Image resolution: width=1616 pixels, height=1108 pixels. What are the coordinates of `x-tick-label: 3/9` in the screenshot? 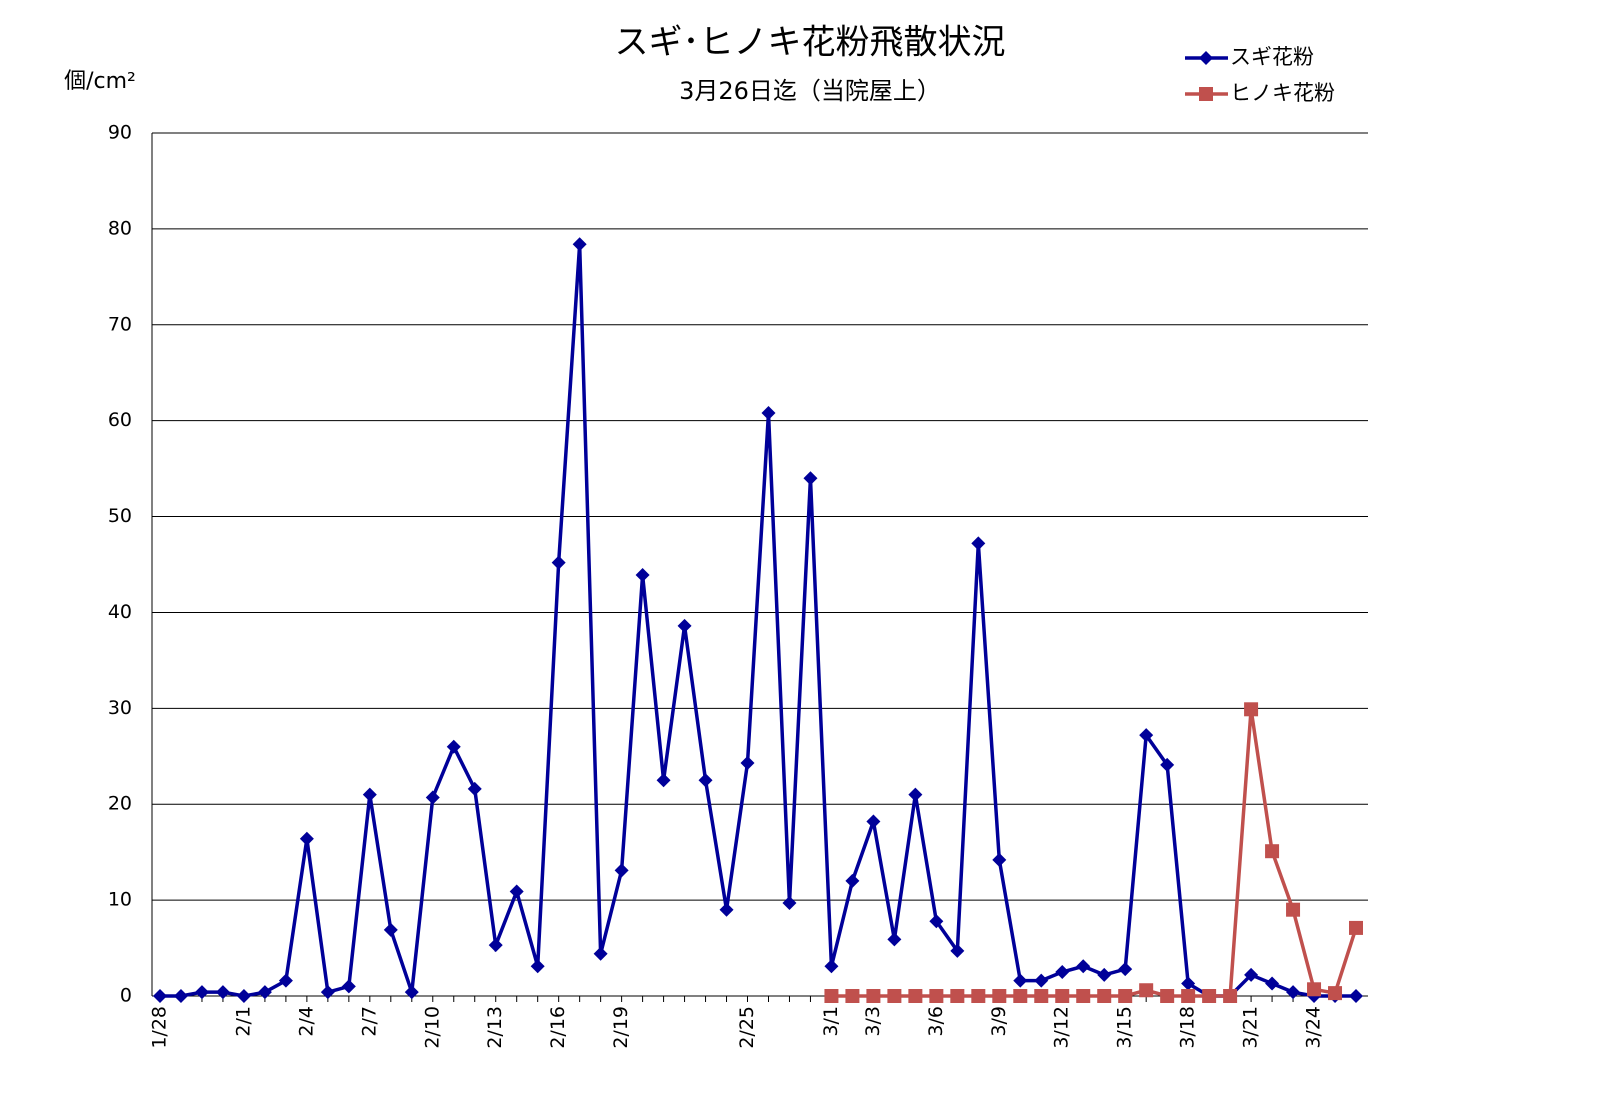 It's located at (999, 1021).